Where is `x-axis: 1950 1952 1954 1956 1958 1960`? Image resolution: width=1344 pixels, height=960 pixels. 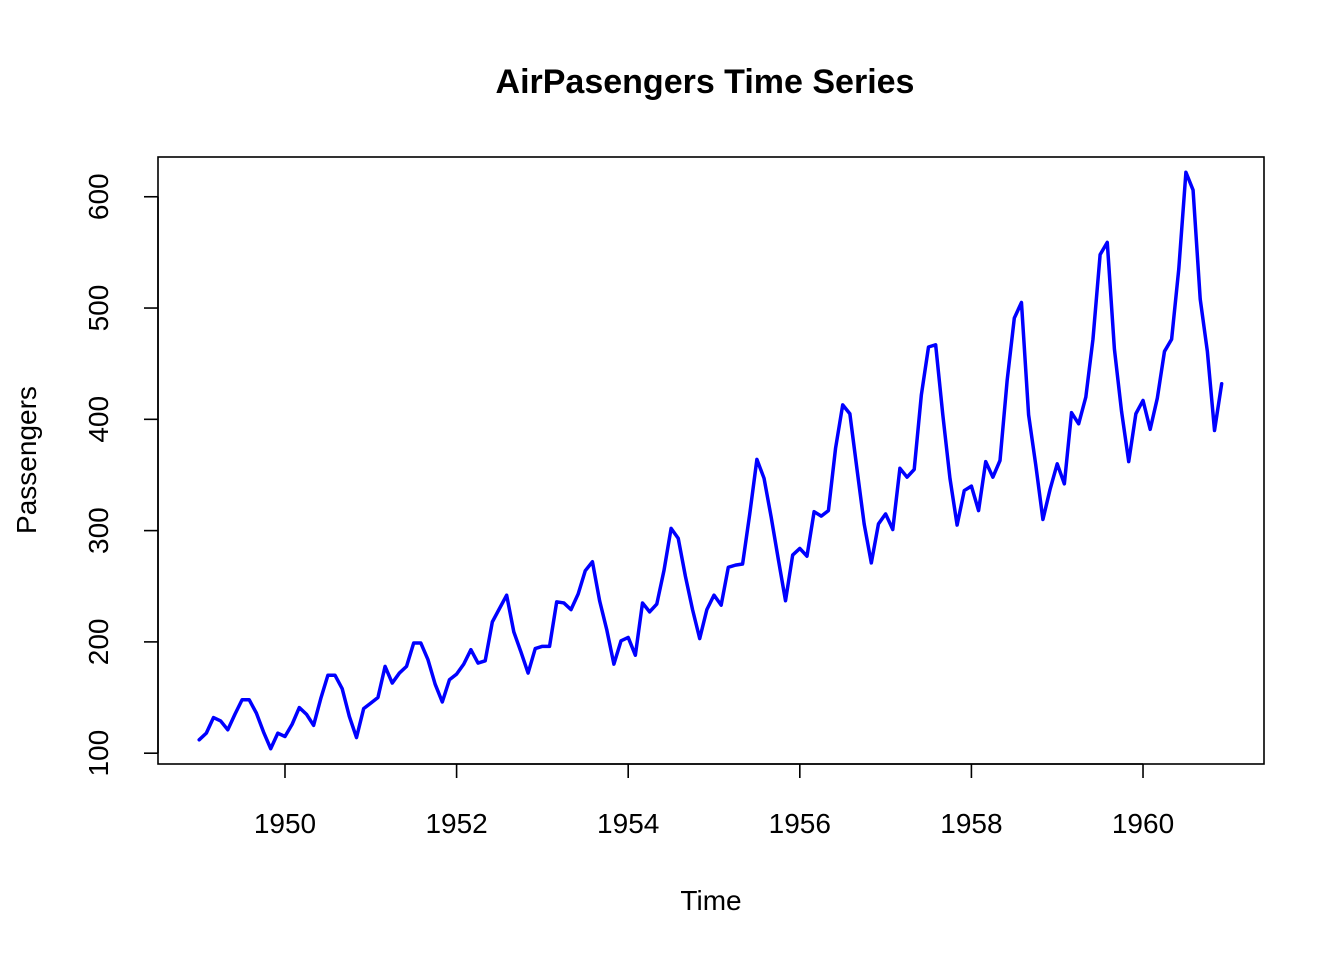
x-axis: 1950 1952 1954 1956 1958 1960 is located at coordinates (714, 801).